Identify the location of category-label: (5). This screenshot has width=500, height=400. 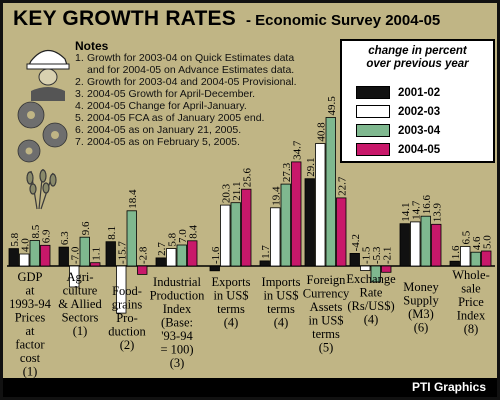
(326, 348).